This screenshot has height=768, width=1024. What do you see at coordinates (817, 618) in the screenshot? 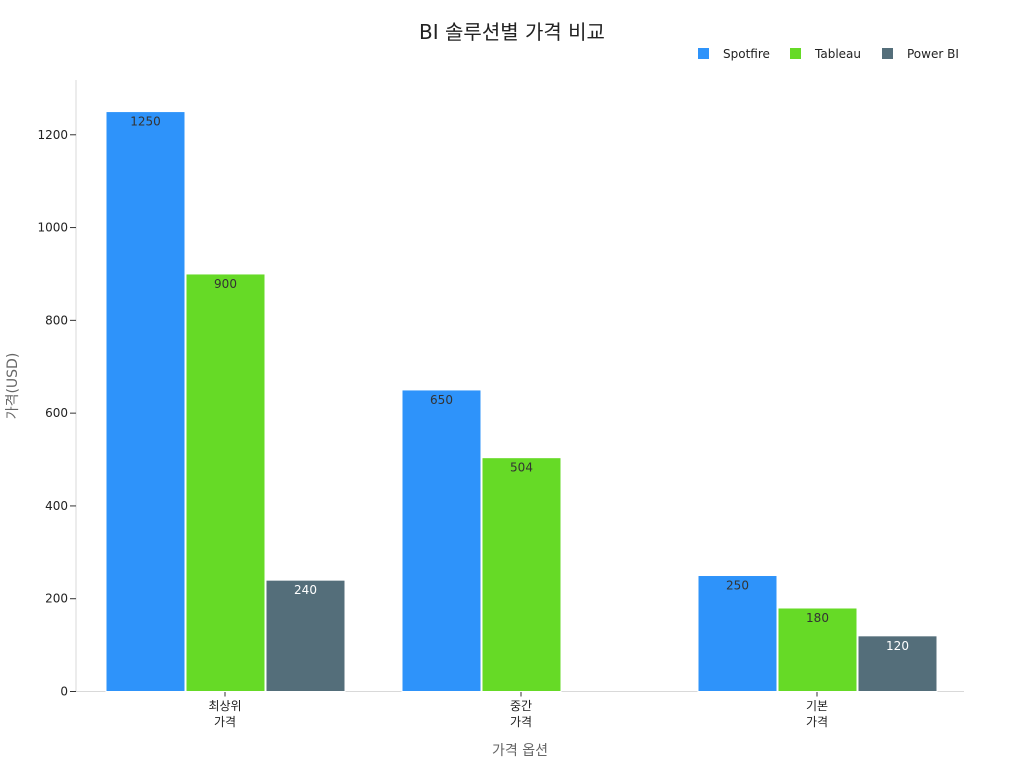
I see `data-label: 180` at bounding box center [817, 618].